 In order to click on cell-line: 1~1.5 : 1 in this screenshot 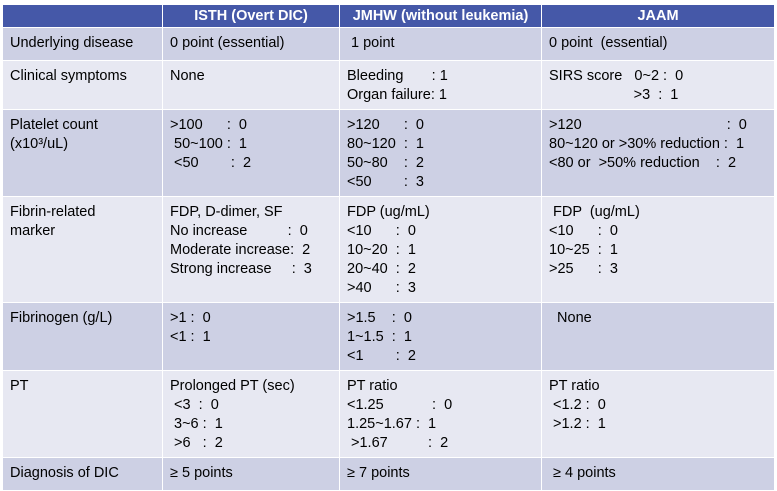, I will do `click(379, 337)`.